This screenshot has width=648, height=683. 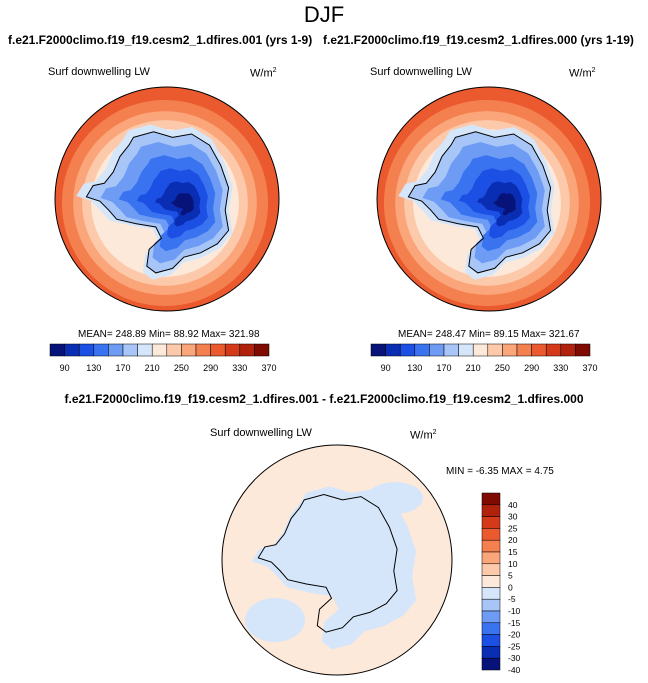 I want to click on figure-title: DJF, so click(x=324, y=14).